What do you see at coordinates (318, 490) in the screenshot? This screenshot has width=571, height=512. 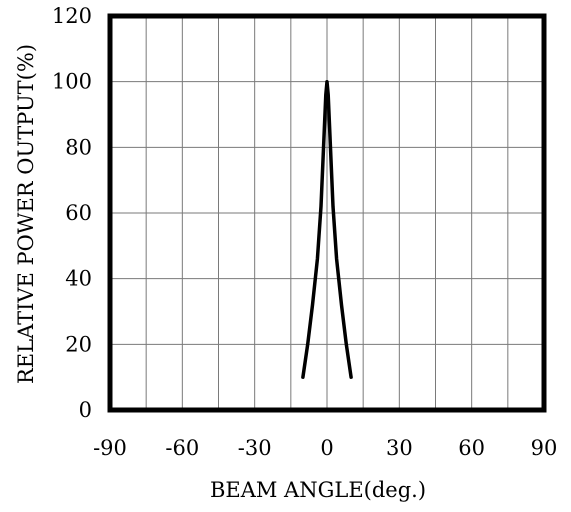 I see `x-axis-label: BEAM ANGLE(deg.)` at bounding box center [318, 490].